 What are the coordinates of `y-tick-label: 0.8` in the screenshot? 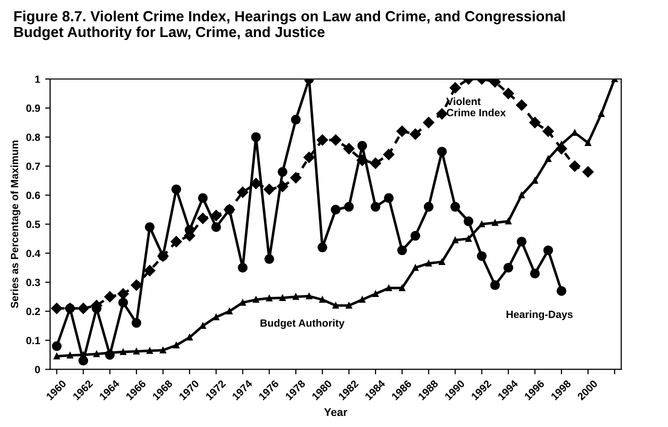 It's located at (33, 137).